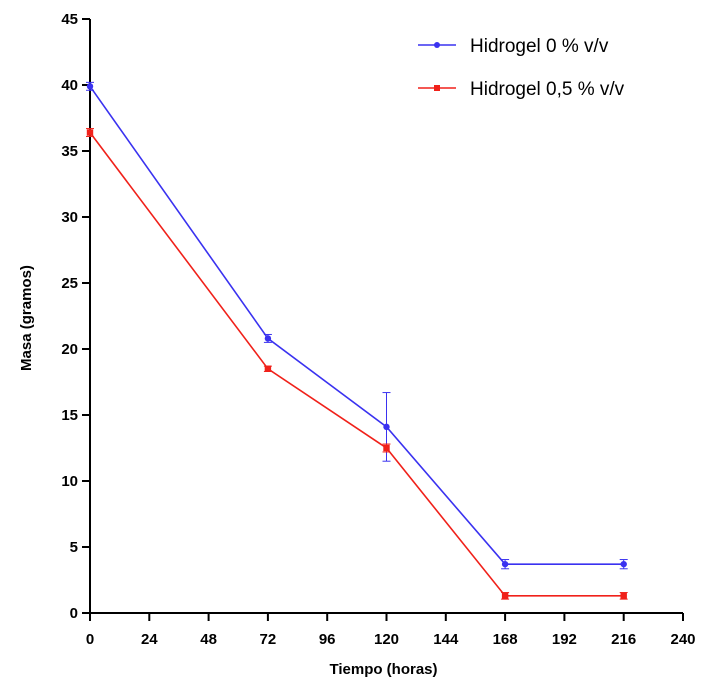 The image size is (703, 683). Describe the element at coordinates (69, 481) in the screenshot. I see `y-tick-label: 10` at that location.